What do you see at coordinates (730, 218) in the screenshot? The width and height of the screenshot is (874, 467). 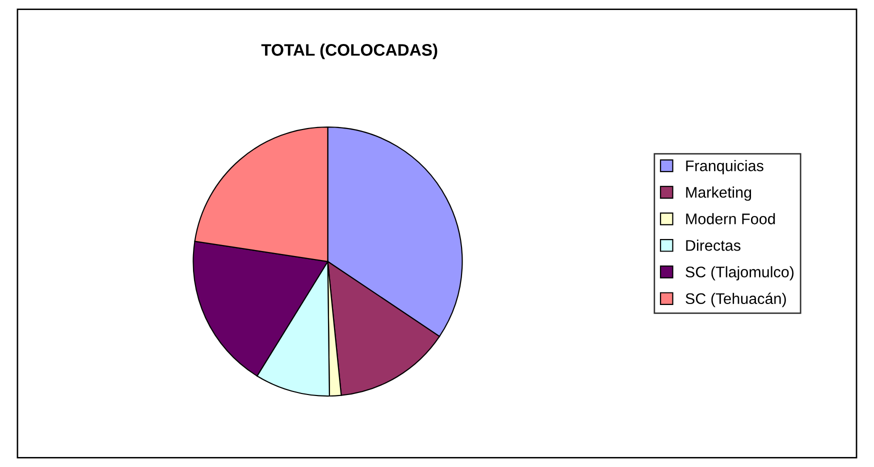 I see `legend-label: Modern Food` at bounding box center [730, 218].